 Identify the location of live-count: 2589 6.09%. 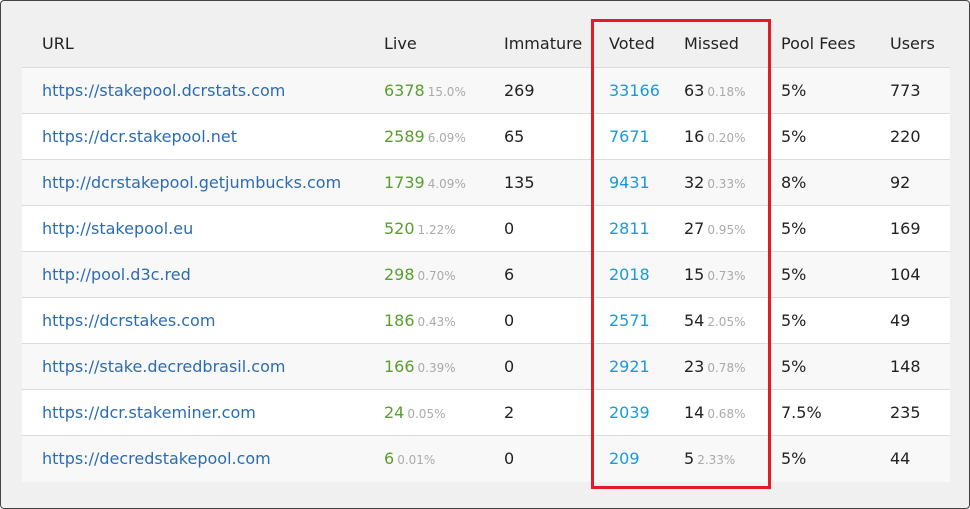
(425, 136).